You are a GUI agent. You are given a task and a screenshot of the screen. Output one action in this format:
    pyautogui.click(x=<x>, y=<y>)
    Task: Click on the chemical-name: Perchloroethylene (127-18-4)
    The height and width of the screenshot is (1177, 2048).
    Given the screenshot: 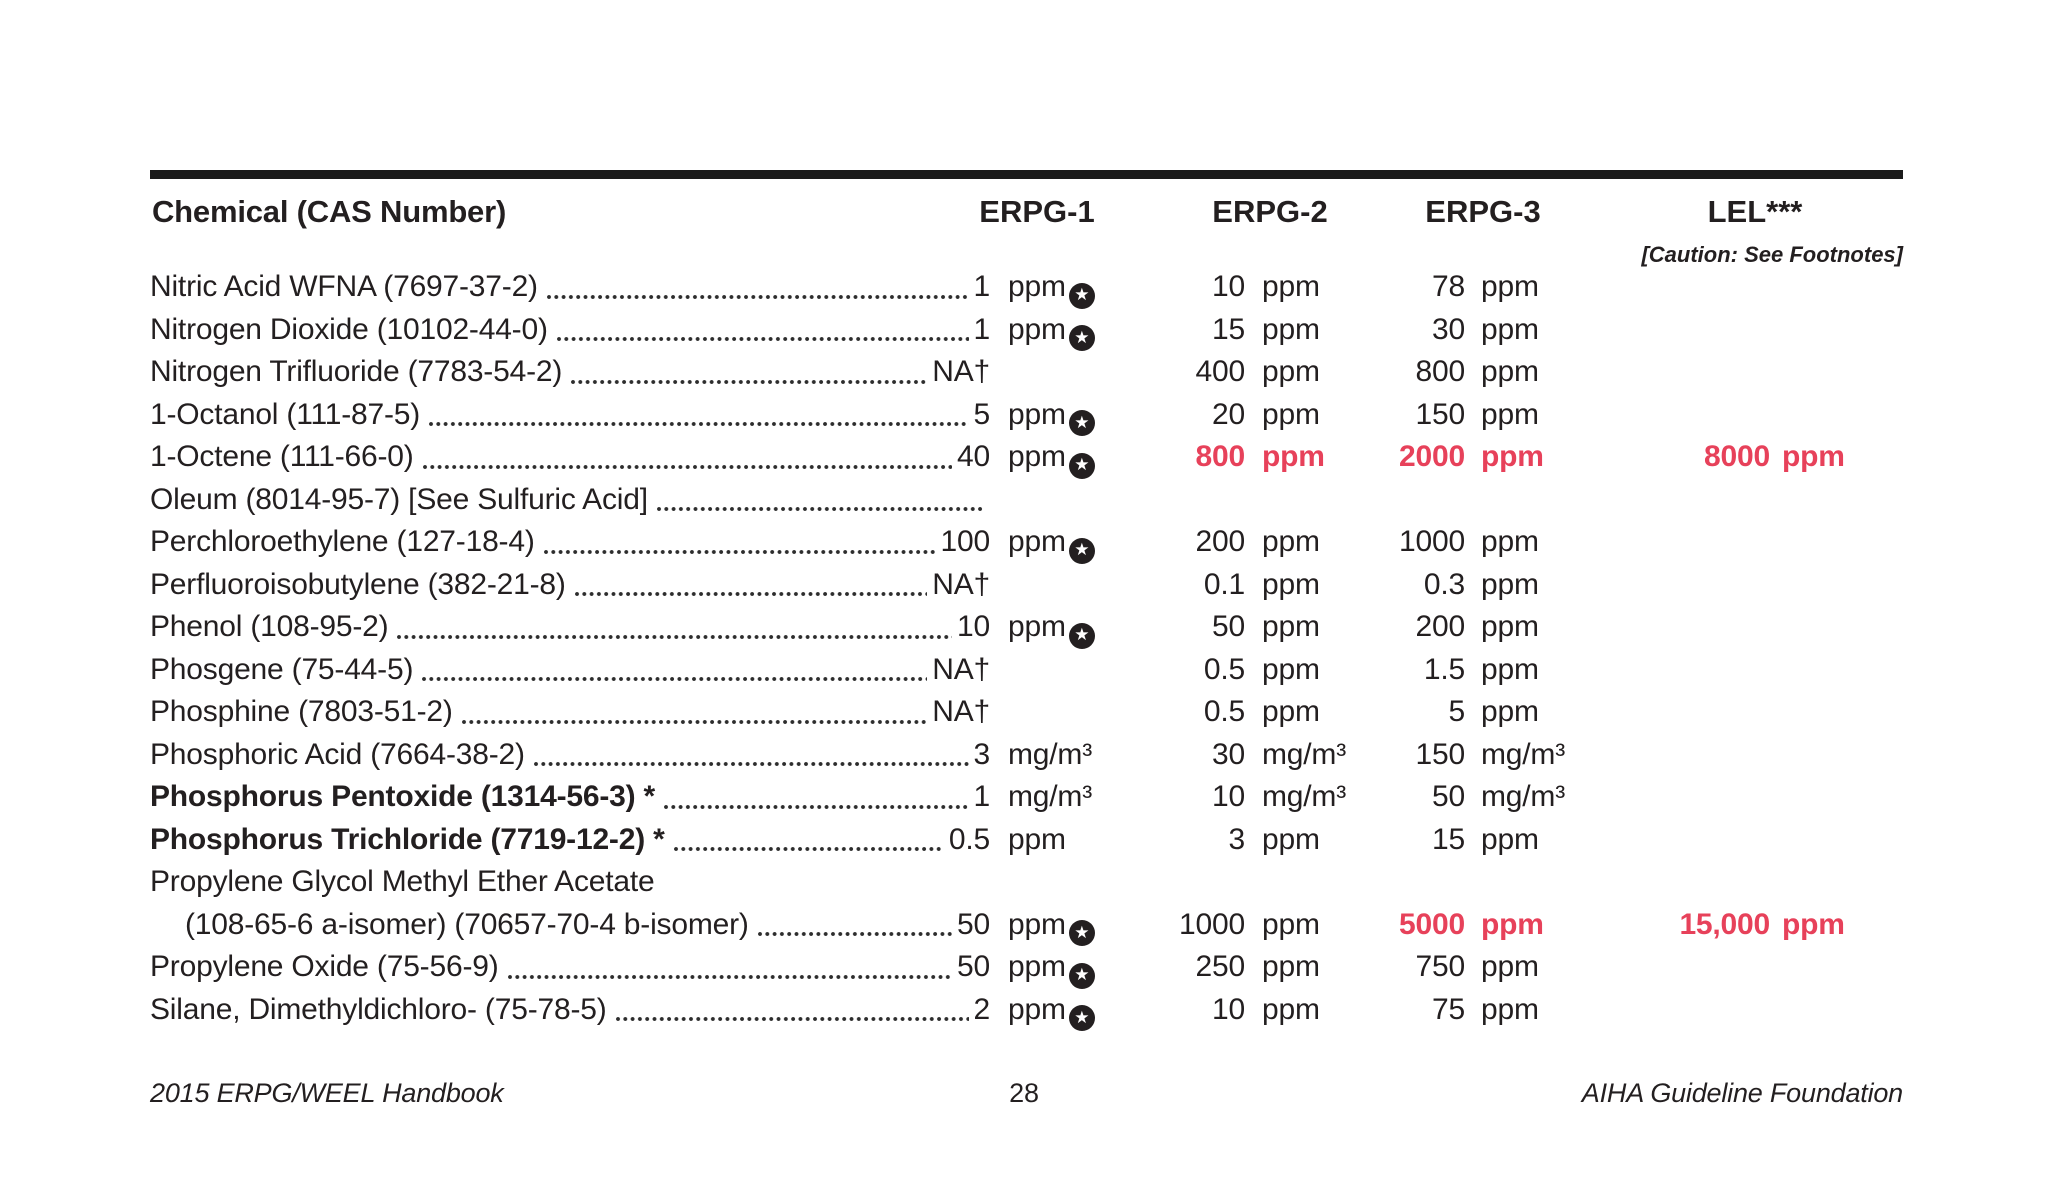 What is the action you would take?
    pyautogui.click(x=342, y=541)
    